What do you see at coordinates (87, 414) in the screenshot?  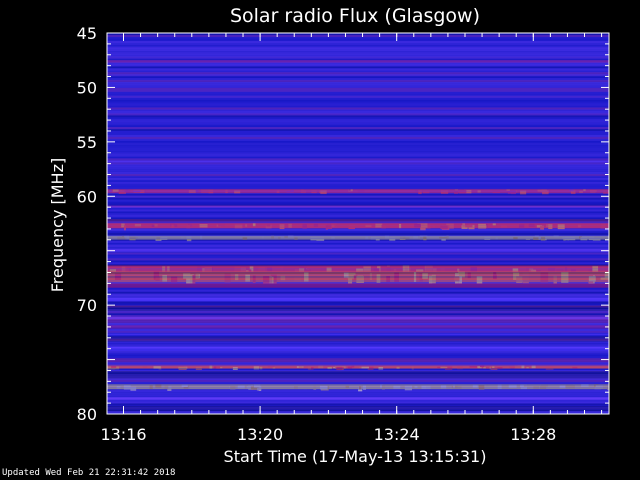 I see `y-tick-label: 80` at bounding box center [87, 414].